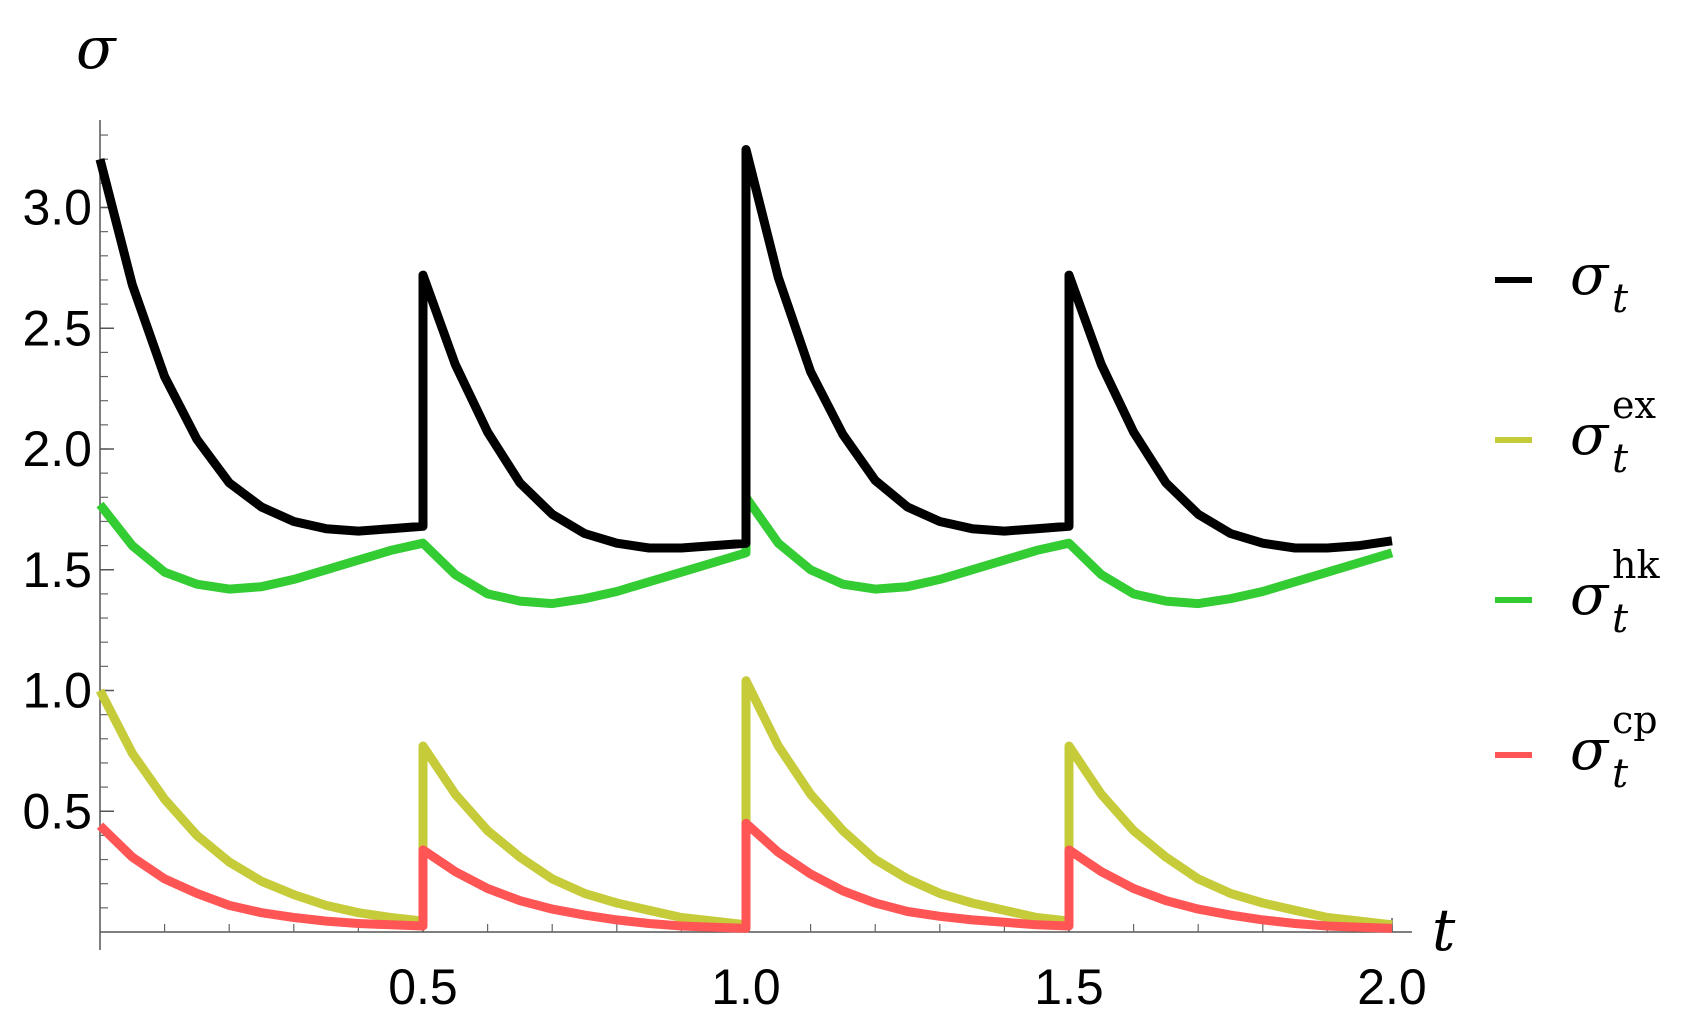 The image size is (1688, 1011). I want to click on y-tick-label: 3.0, so click(57, 208).